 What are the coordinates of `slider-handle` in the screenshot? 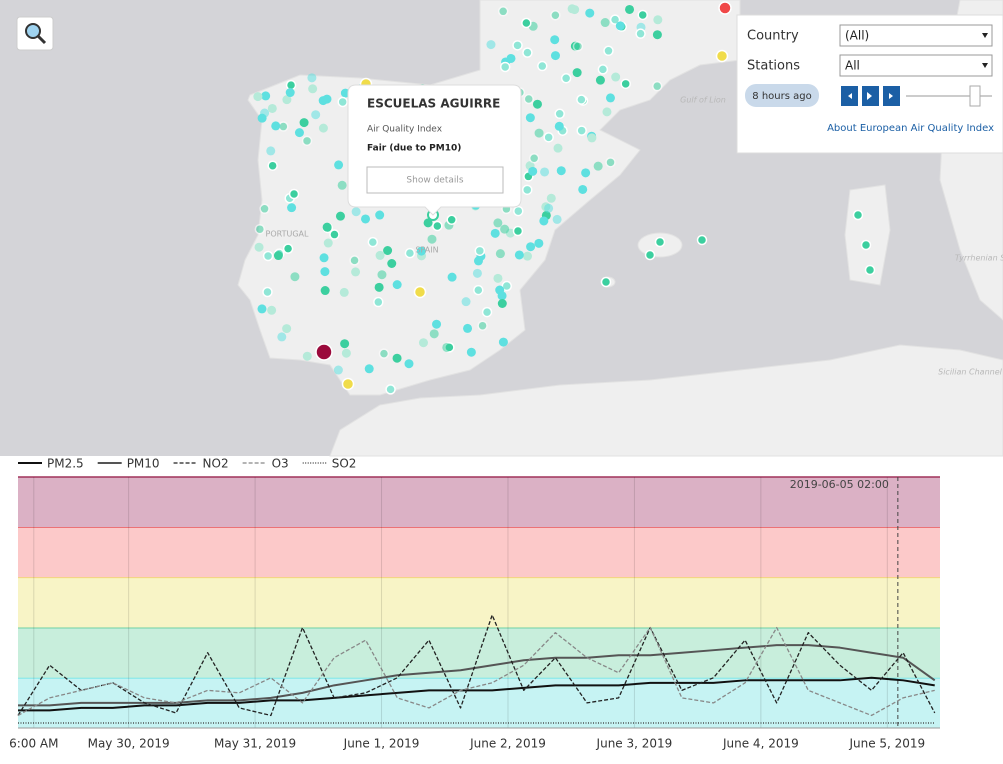 It's located at (975, 96).